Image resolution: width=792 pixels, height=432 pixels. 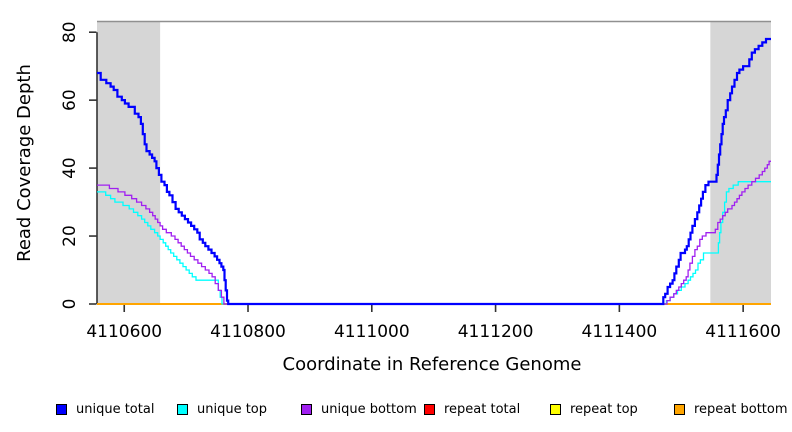 What do you see at coordinates (115, 409) in the screenshot?
I see `legend-label: unique total` at bounding box center [115, 409].